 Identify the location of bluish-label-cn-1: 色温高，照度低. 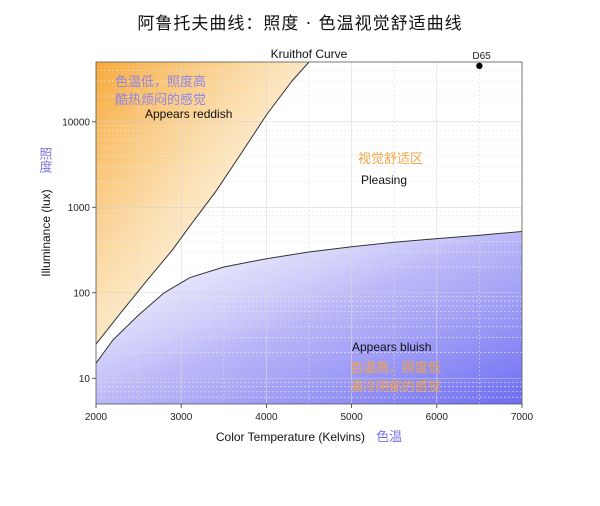
(395, 368).